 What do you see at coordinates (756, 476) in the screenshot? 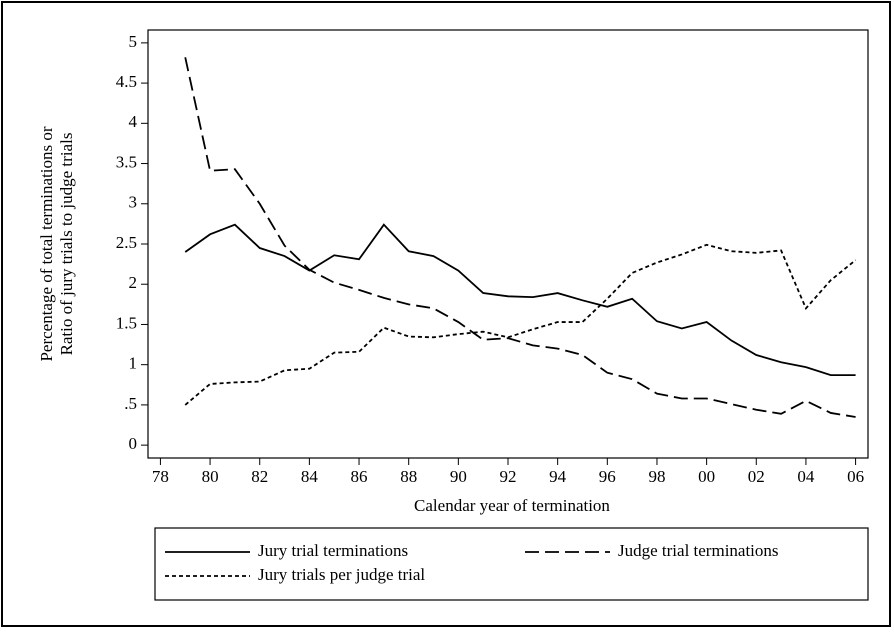
I see `x-tick-label: 02` at bounding box center [756, 476].